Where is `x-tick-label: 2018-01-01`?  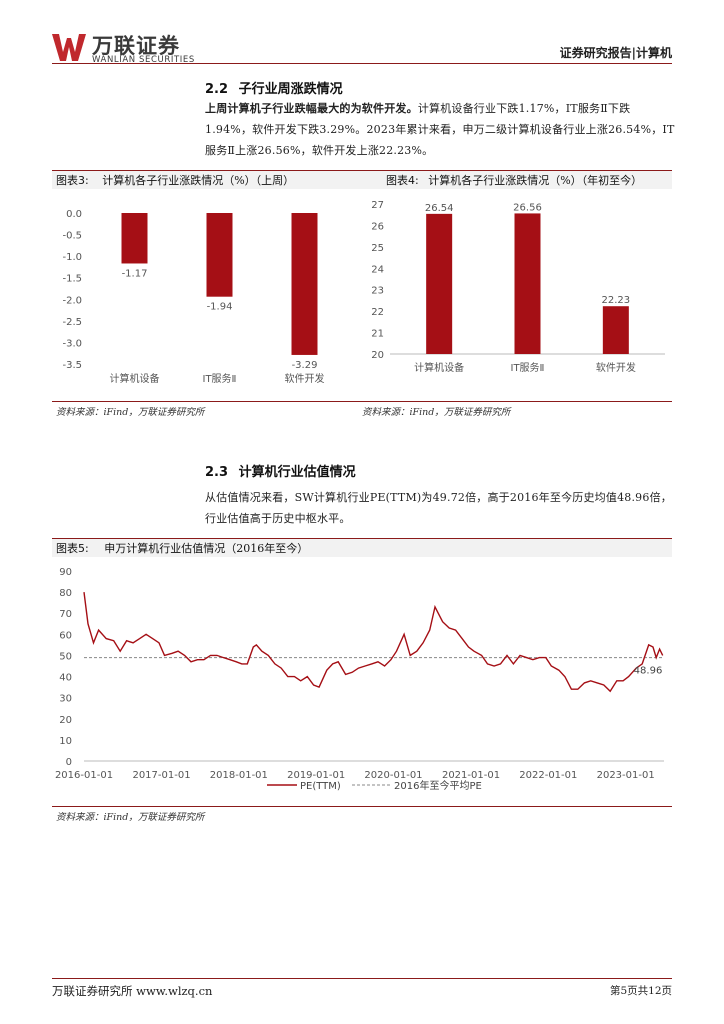
x-tick-label: 2018-01-01 is located at coordinates (239, 775).